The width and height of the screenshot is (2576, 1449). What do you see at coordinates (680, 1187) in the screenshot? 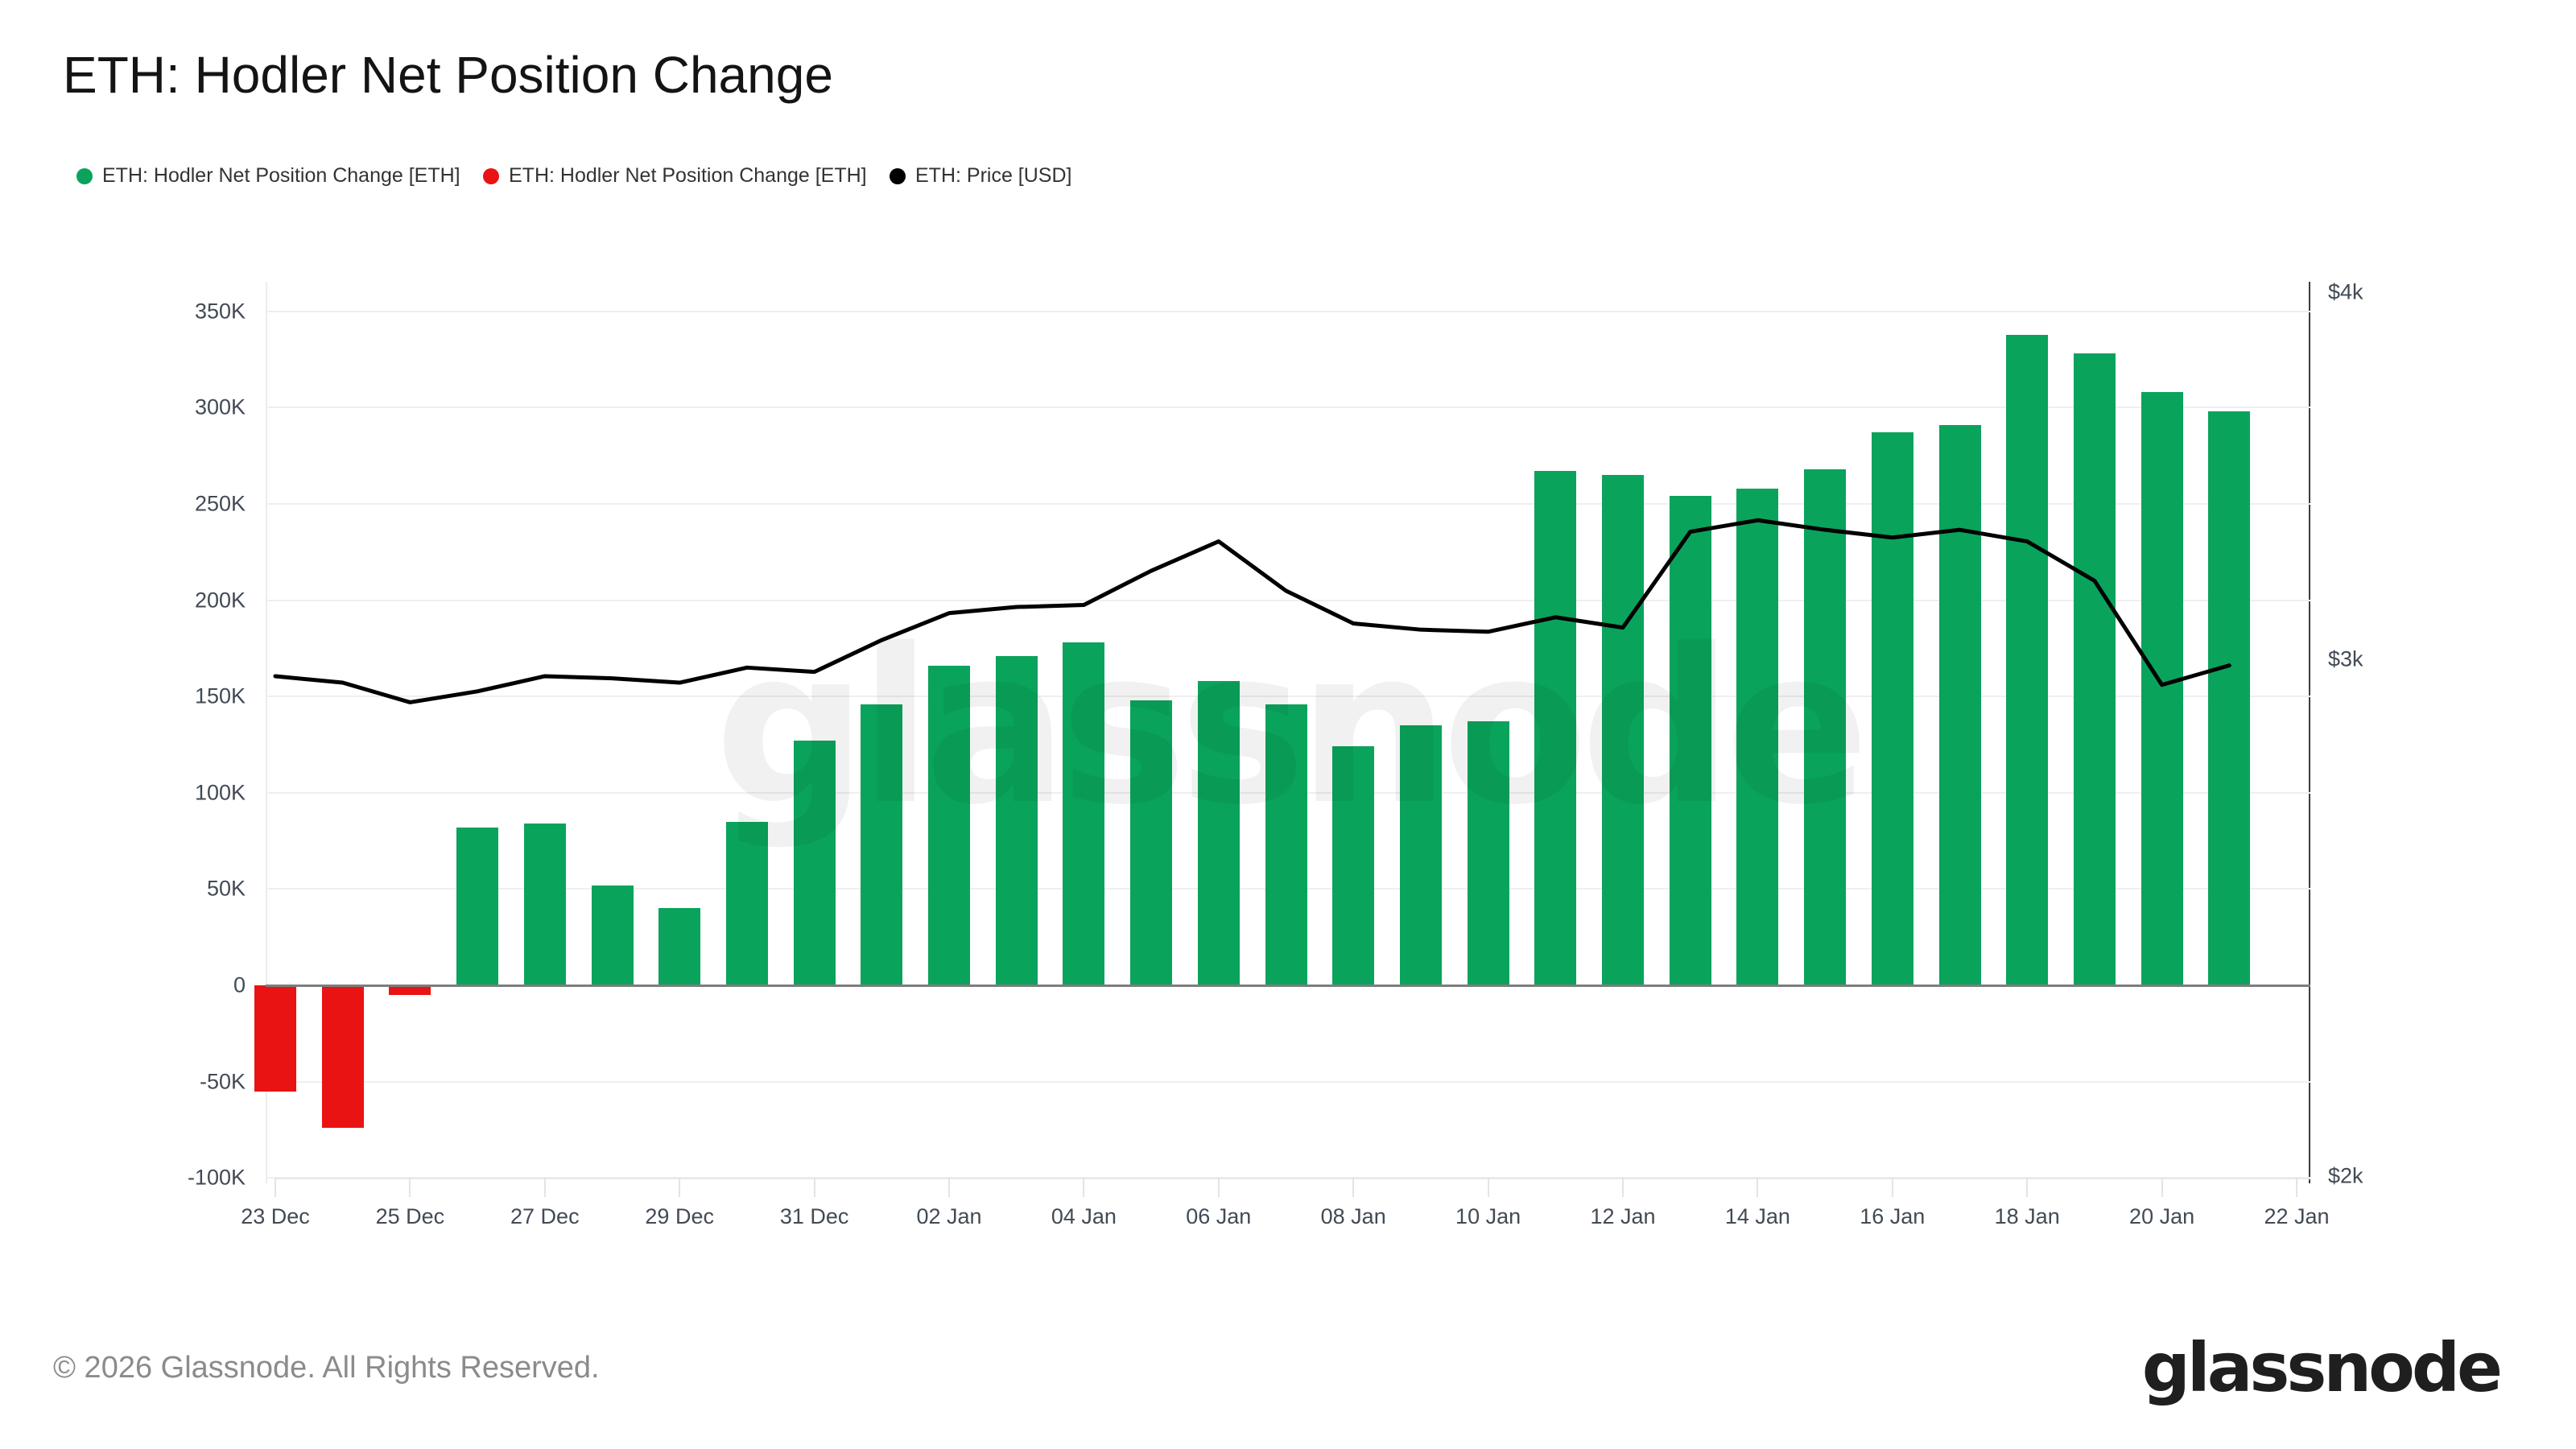
I see `x-axis-tickmark-29-dec` at bounding box center [680, 1187].